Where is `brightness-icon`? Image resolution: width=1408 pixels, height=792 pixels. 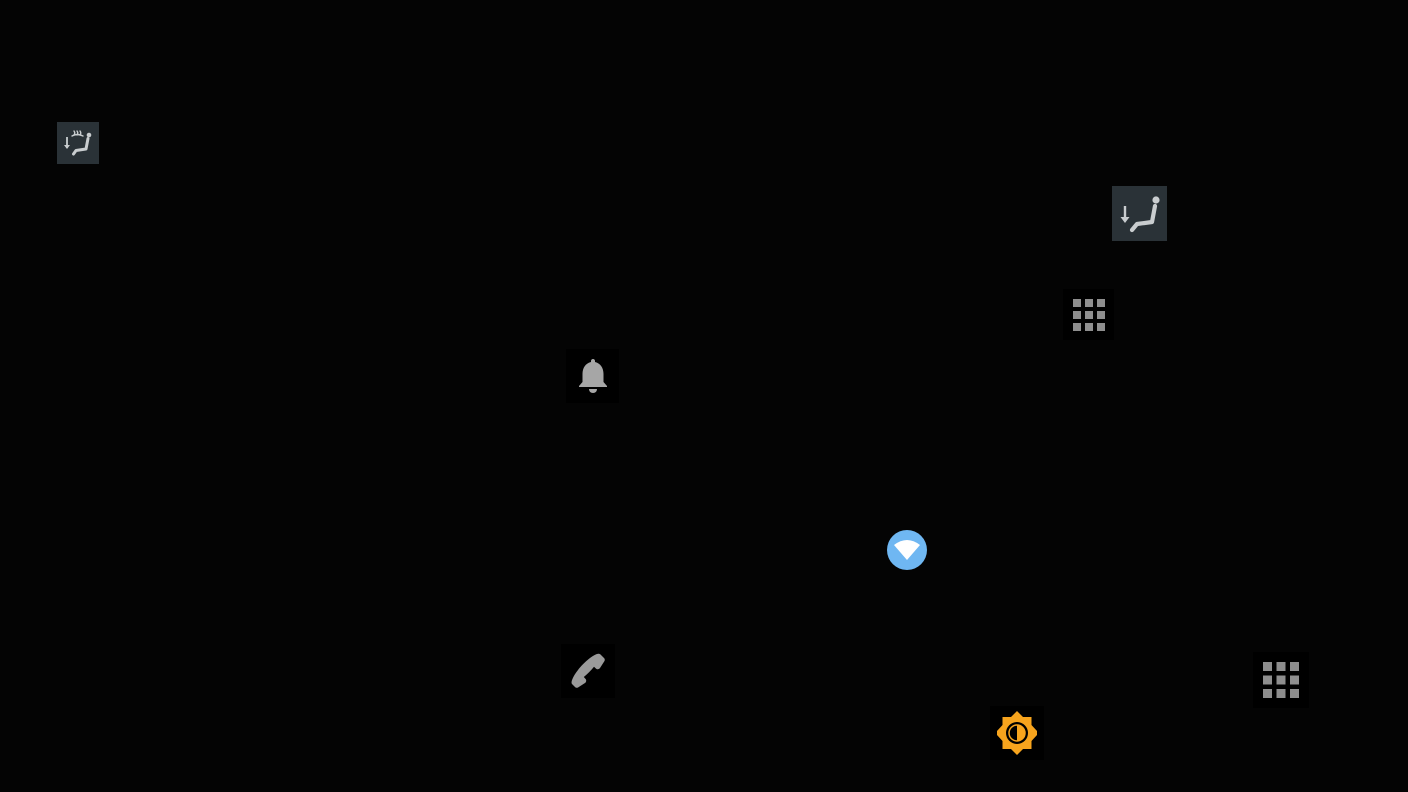 brightness-icon is located at coordinates (1017, 733).